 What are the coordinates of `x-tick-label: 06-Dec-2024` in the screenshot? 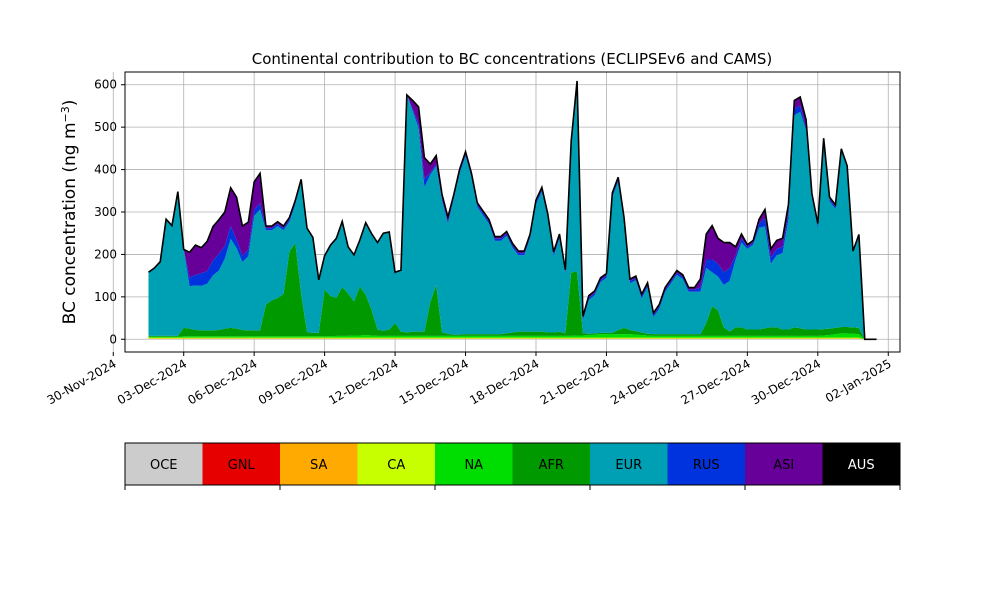 It's located at (222, 381).